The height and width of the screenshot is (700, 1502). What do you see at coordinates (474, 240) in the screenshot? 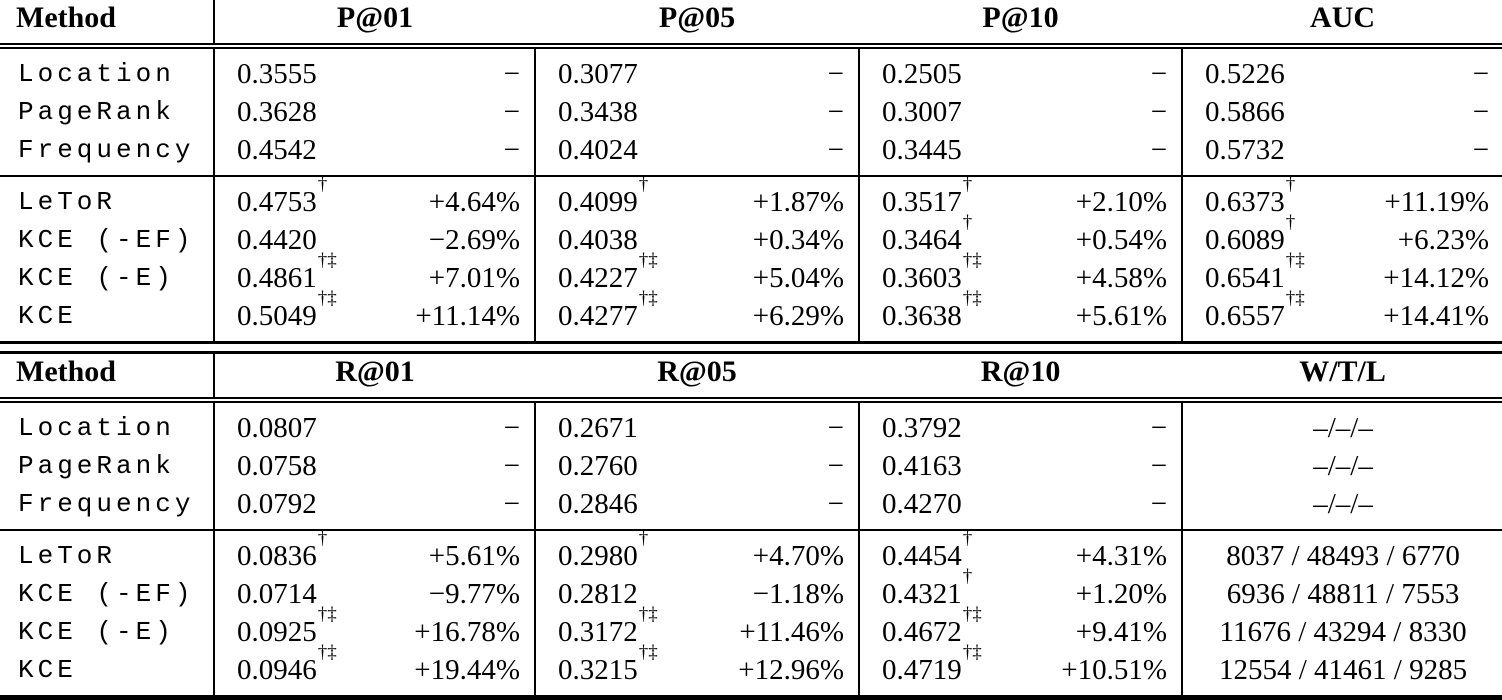
I see `metric-delta: −2.69%` at bounding box center [474, 240].